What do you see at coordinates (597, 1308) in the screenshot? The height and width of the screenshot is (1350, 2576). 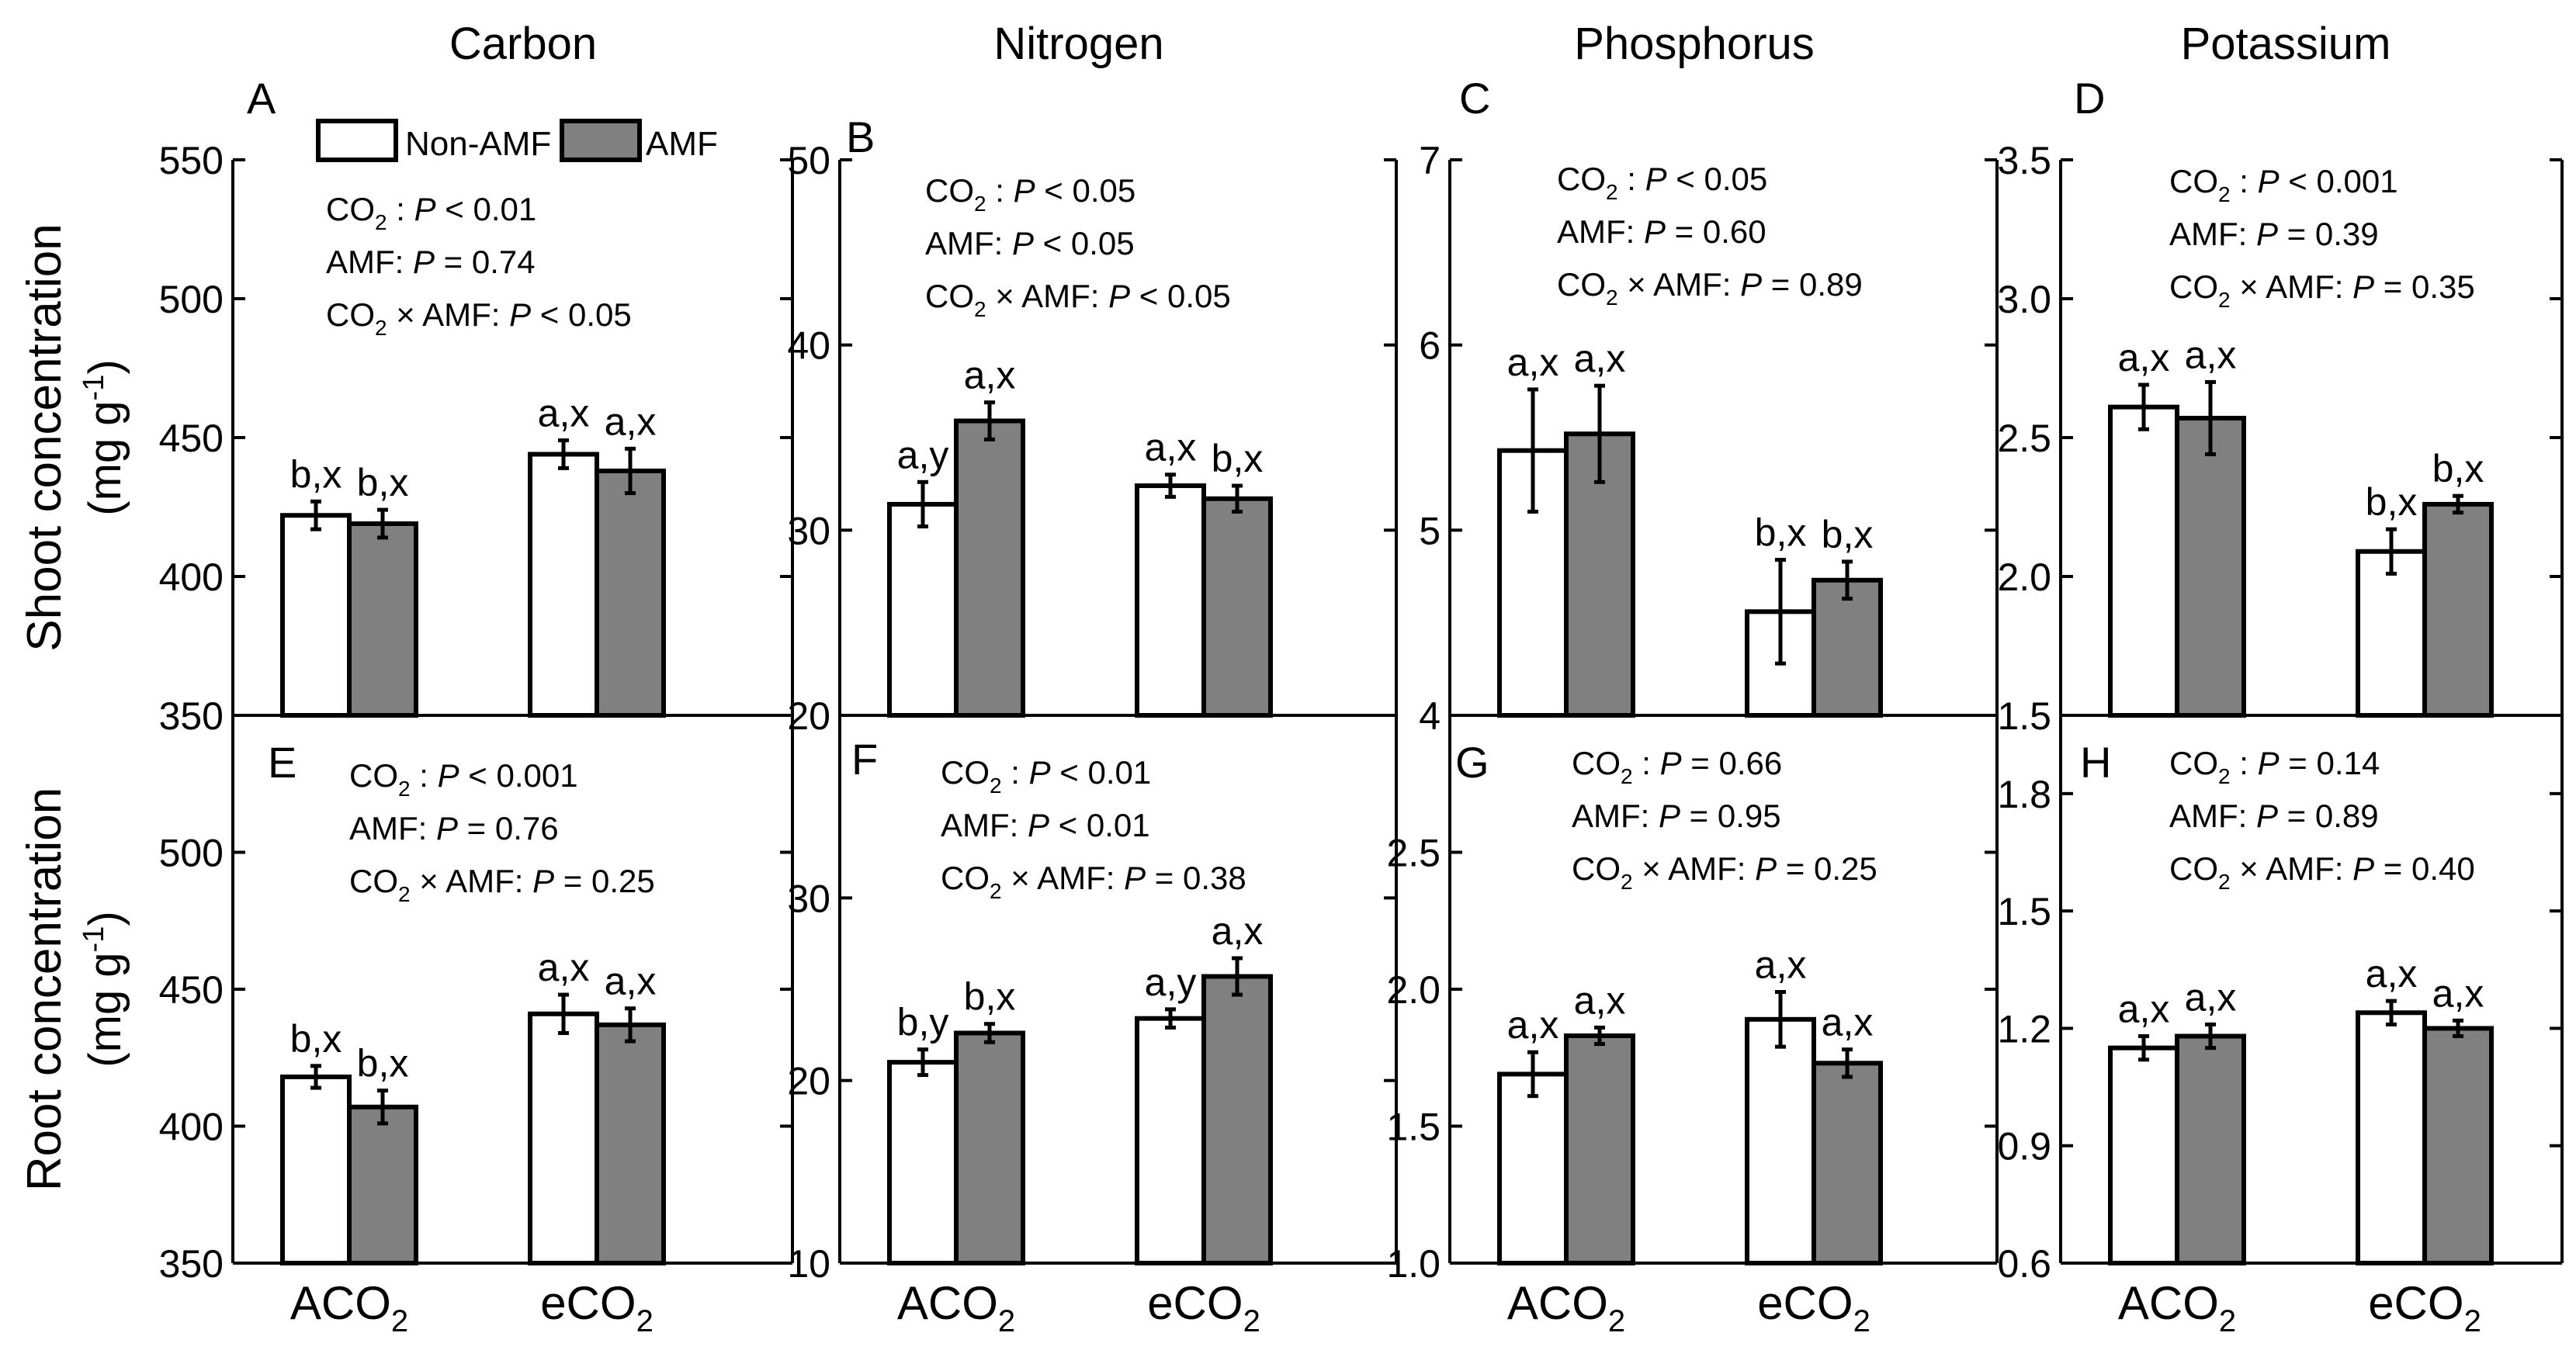 I see `panel-e-category-label: eCO2` at bounding box center [597, 1308].